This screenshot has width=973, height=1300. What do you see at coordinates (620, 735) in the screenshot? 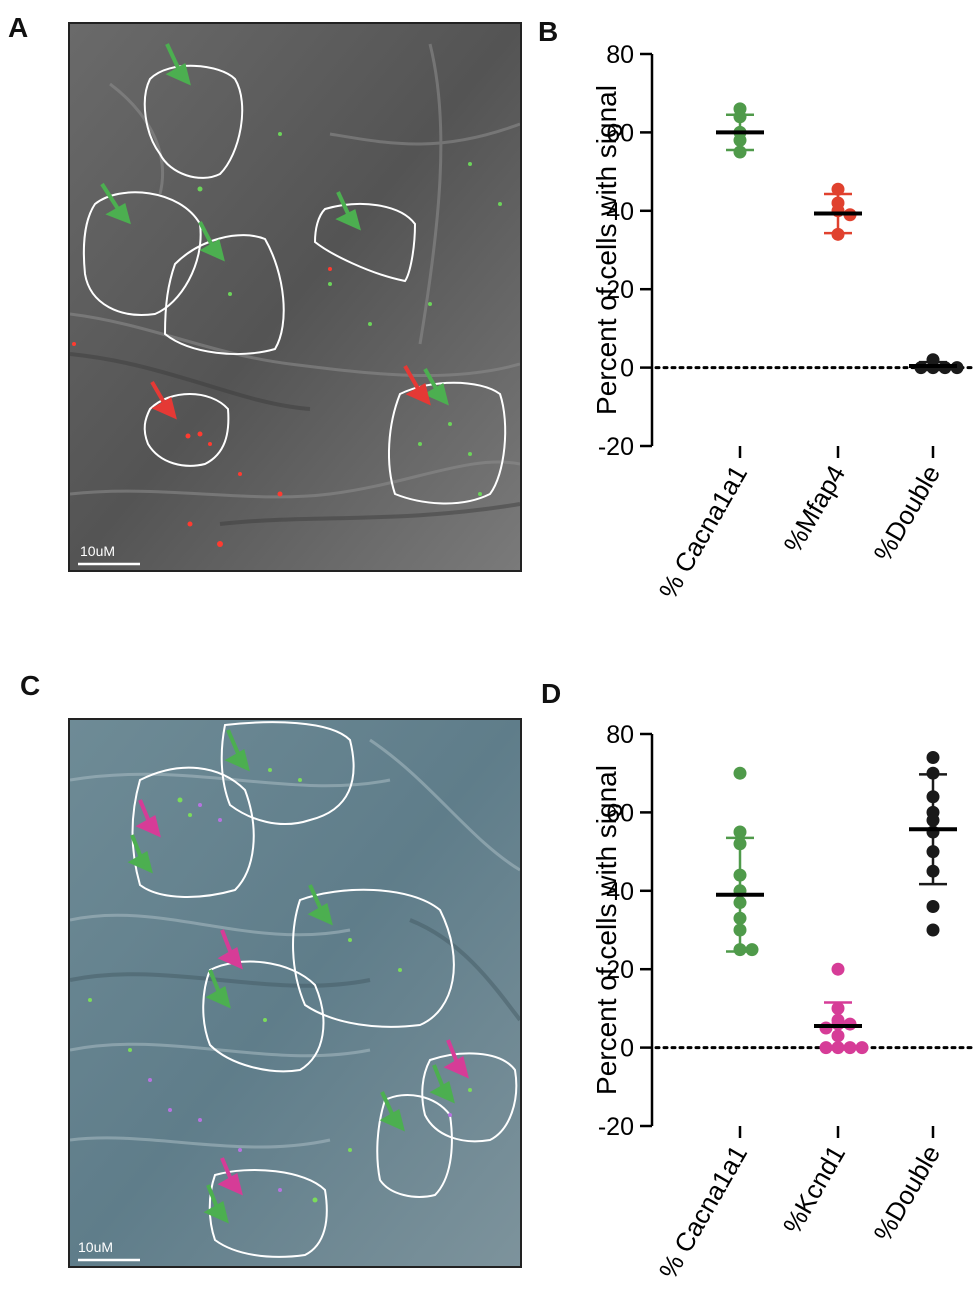
I see `1-y-tick-label: 80` at bounding box center [620, 735].